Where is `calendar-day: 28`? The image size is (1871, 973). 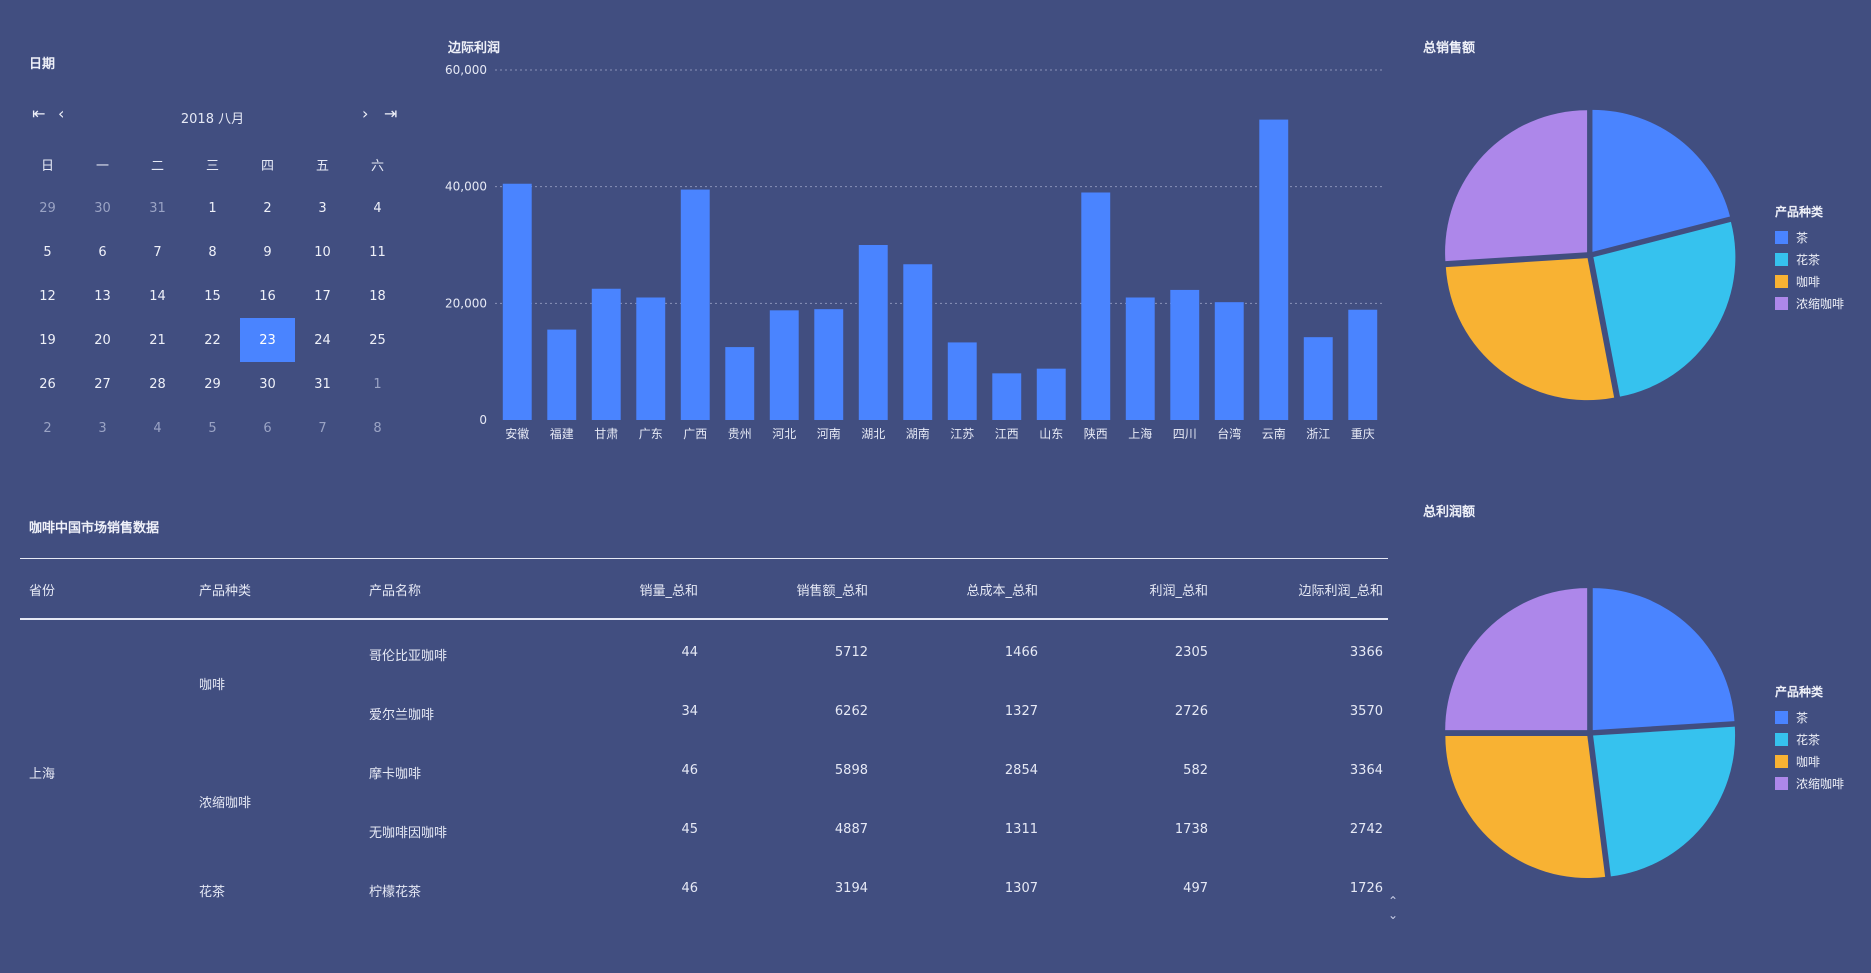 calendar-day: 28 is located at coordinates (157, 384).